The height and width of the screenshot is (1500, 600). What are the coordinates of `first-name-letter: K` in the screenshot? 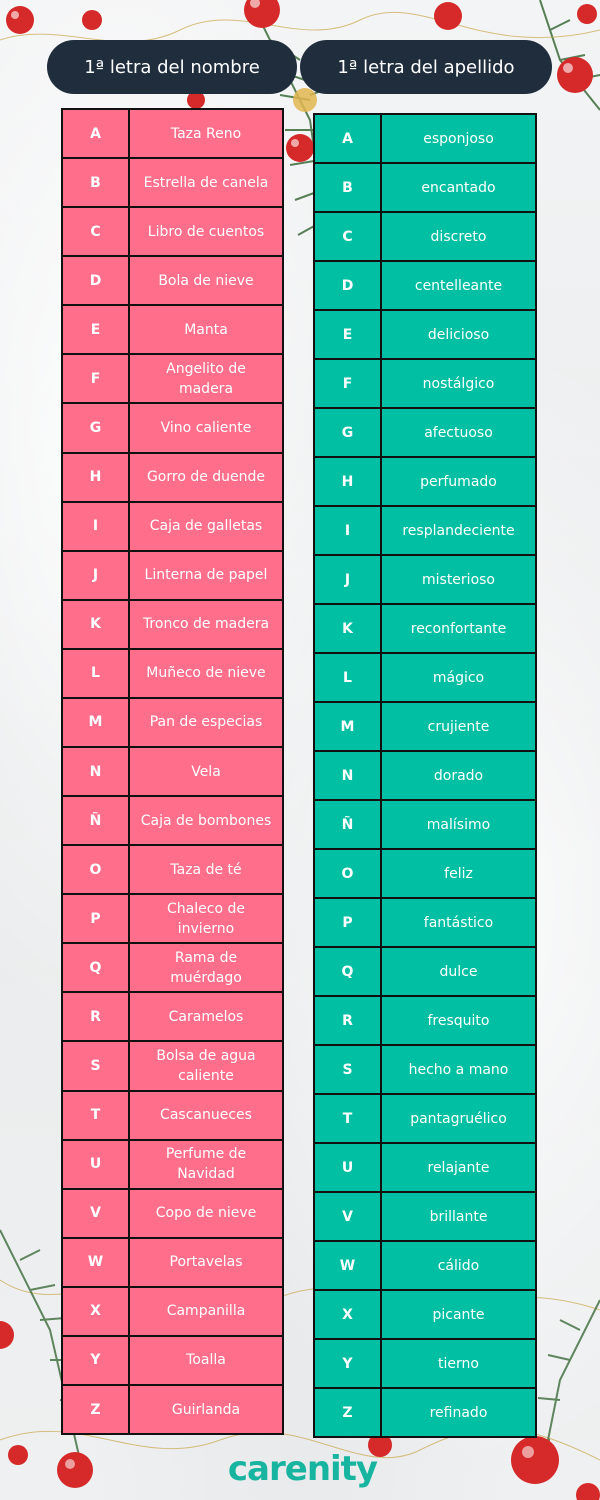 It's located at (96, 624).